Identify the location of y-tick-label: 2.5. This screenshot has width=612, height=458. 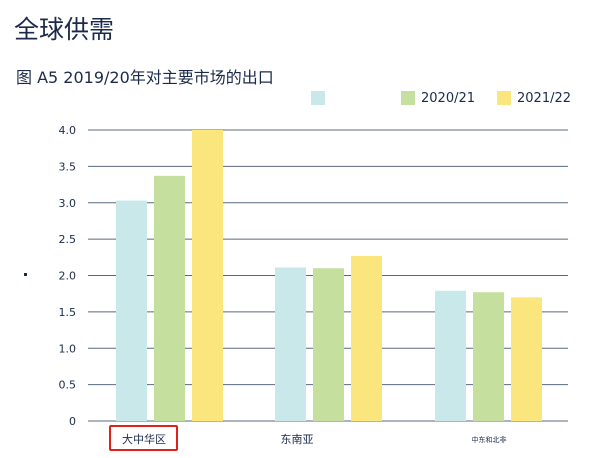
(68, 239).